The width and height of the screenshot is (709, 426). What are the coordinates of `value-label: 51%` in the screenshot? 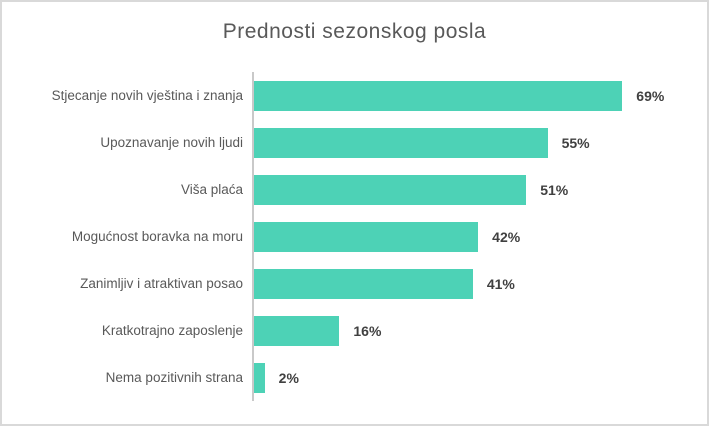 It's located at (554, 189).